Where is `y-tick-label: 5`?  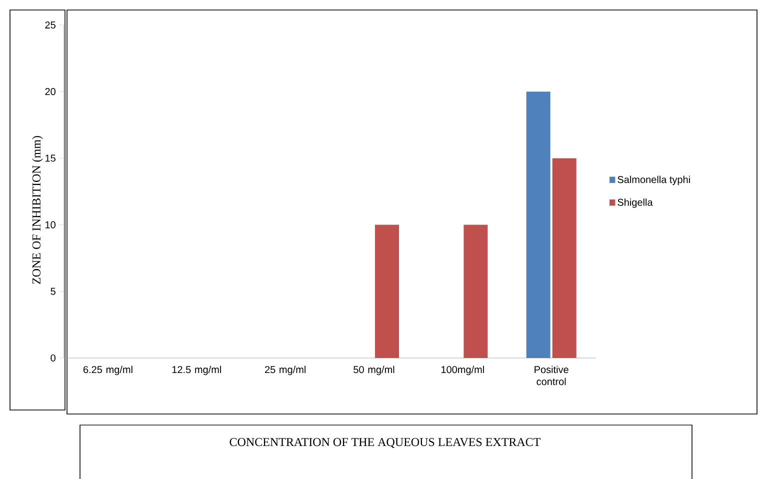 y-tick-label: 5 is located at coordinates (53, 291).